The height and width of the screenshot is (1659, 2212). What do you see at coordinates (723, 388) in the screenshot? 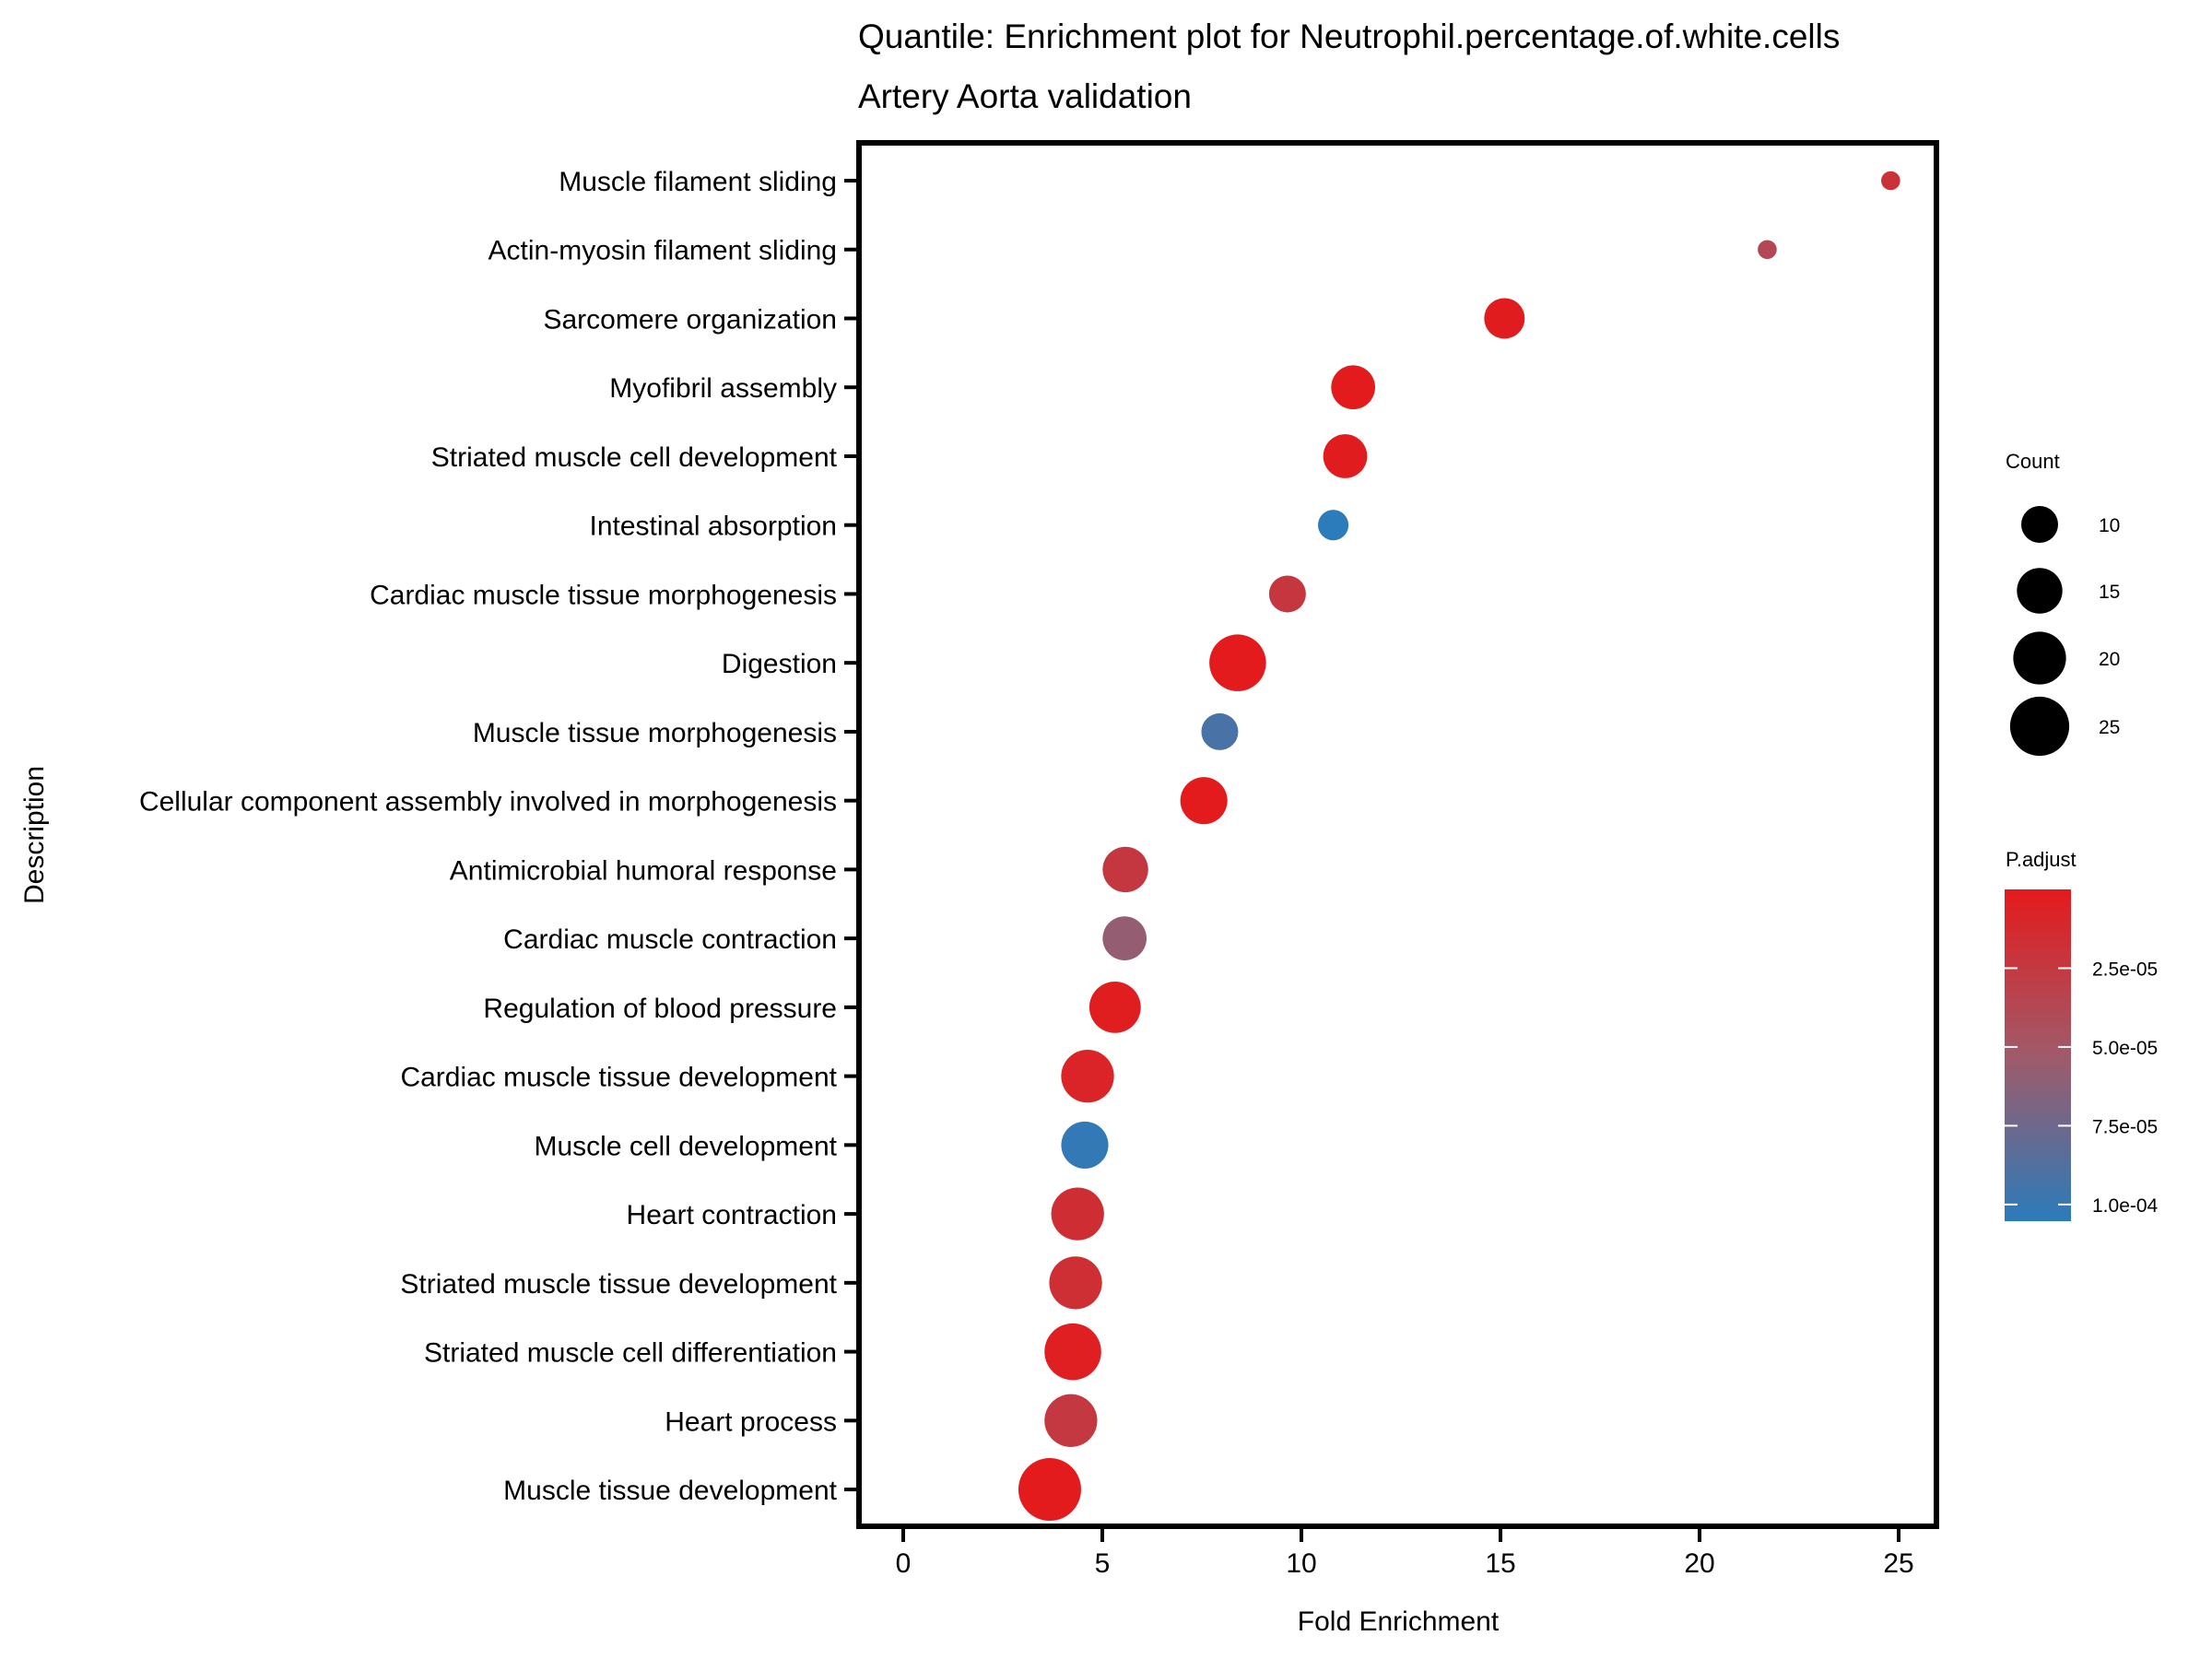
I see `y-tick-label: Myofibril assembly` at bounding box center [723, 388].